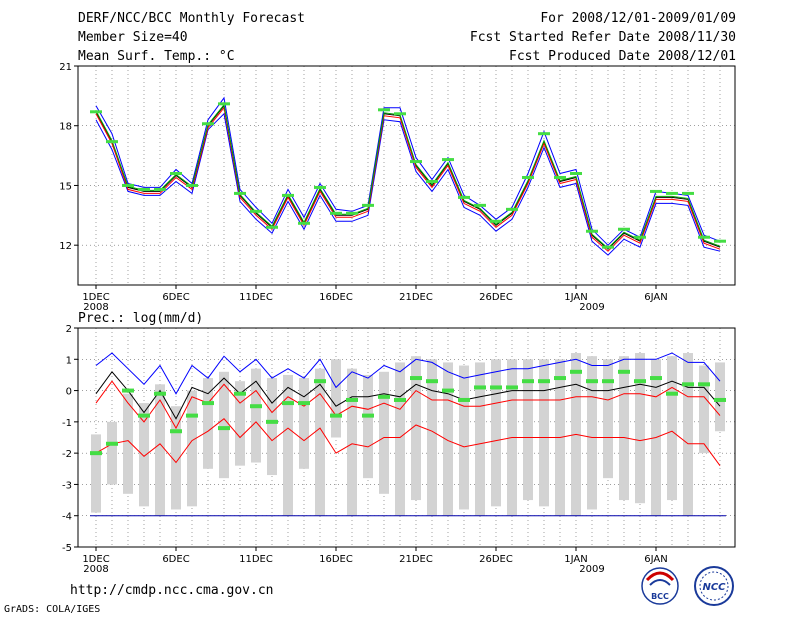 This screenshot has height=618, width=800. Describe the element at coordinates (95, 297) in the screenshot. I see `temp-xtick-label: 1DEC` at that location.